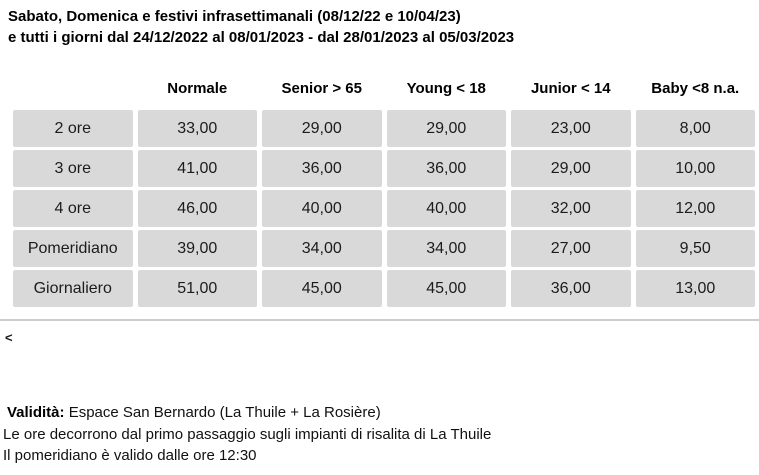  What do you see at coordinates (36, 412) in the screenshot?
I see `validity-label: Validità:` at bounding box center [36, 412].